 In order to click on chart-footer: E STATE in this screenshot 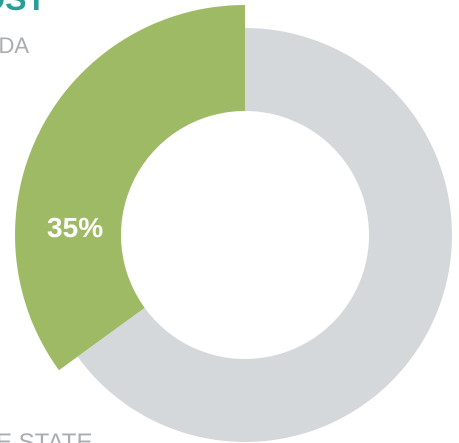, I will do `click(46, 436)`.